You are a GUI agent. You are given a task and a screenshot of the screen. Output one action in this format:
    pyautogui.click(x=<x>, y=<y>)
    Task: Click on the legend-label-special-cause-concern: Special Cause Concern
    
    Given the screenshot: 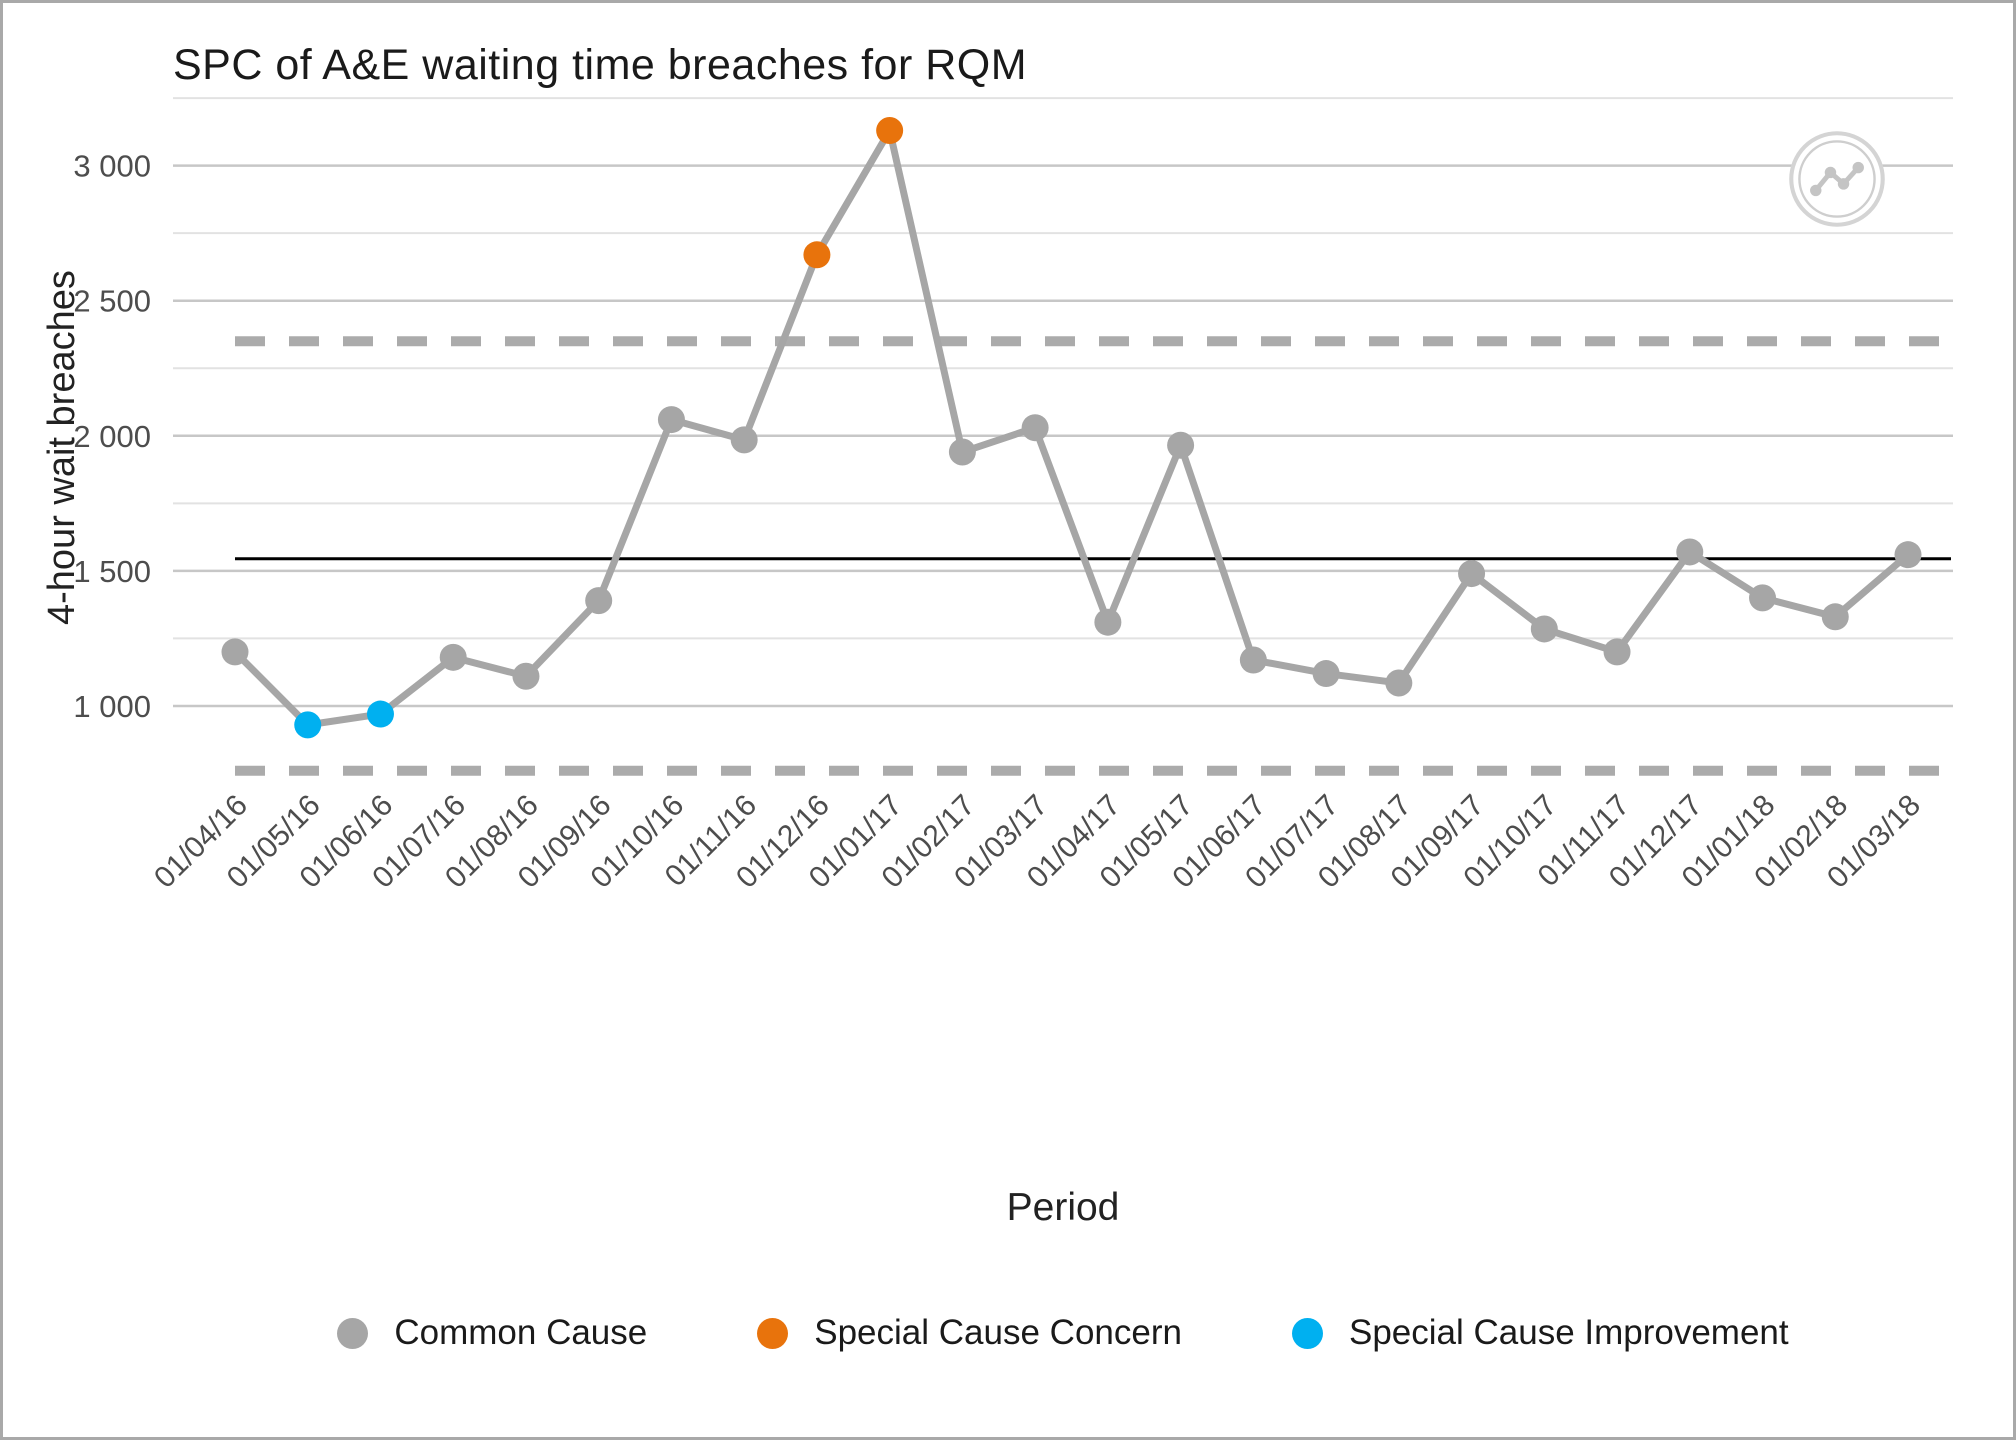 What is the action you would take?
    pyautogui.click(x=998, y=1332)
    